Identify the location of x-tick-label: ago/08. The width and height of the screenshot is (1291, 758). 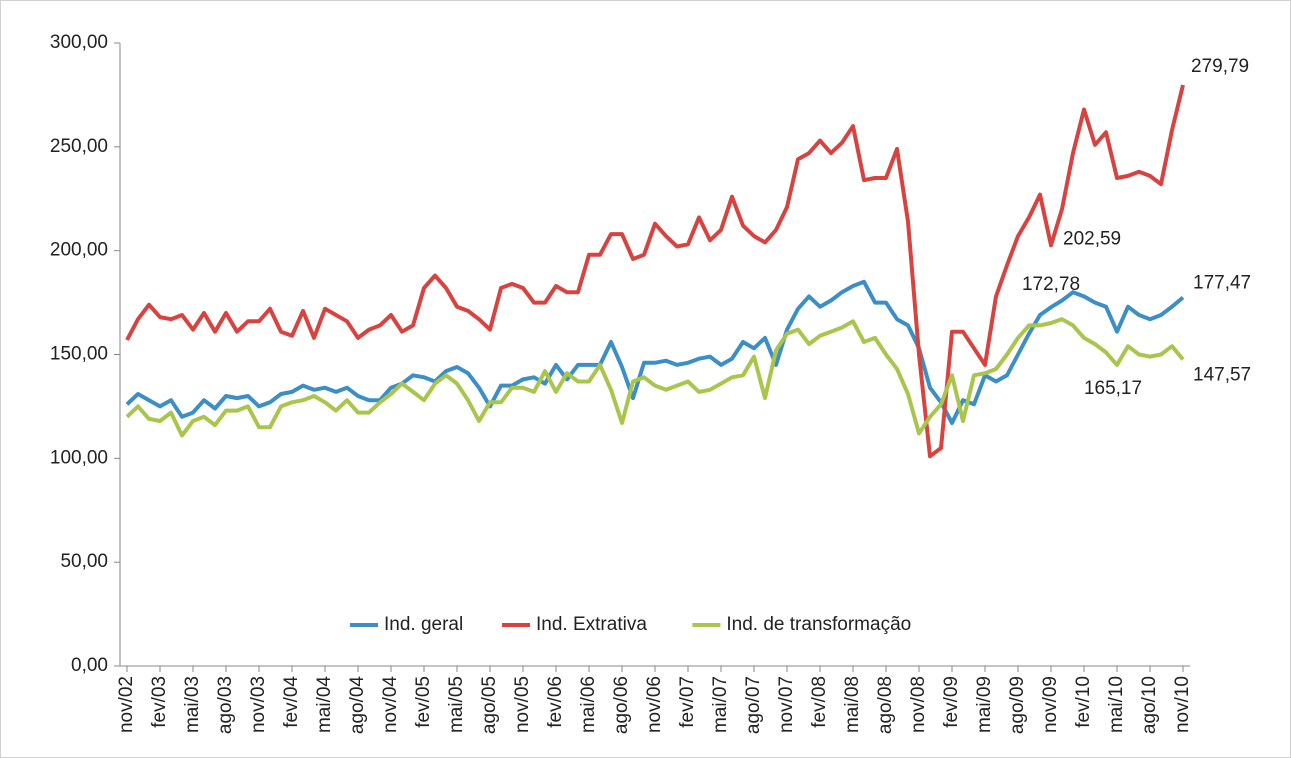
(885, 705).